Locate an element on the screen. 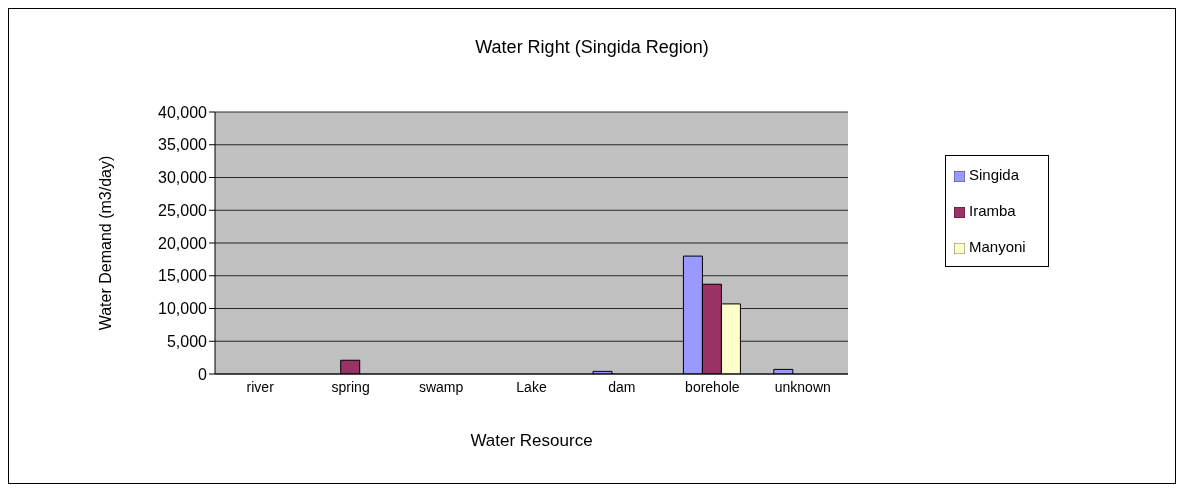  y-tick-label: 10,000 is located at coordinates (183, 309).